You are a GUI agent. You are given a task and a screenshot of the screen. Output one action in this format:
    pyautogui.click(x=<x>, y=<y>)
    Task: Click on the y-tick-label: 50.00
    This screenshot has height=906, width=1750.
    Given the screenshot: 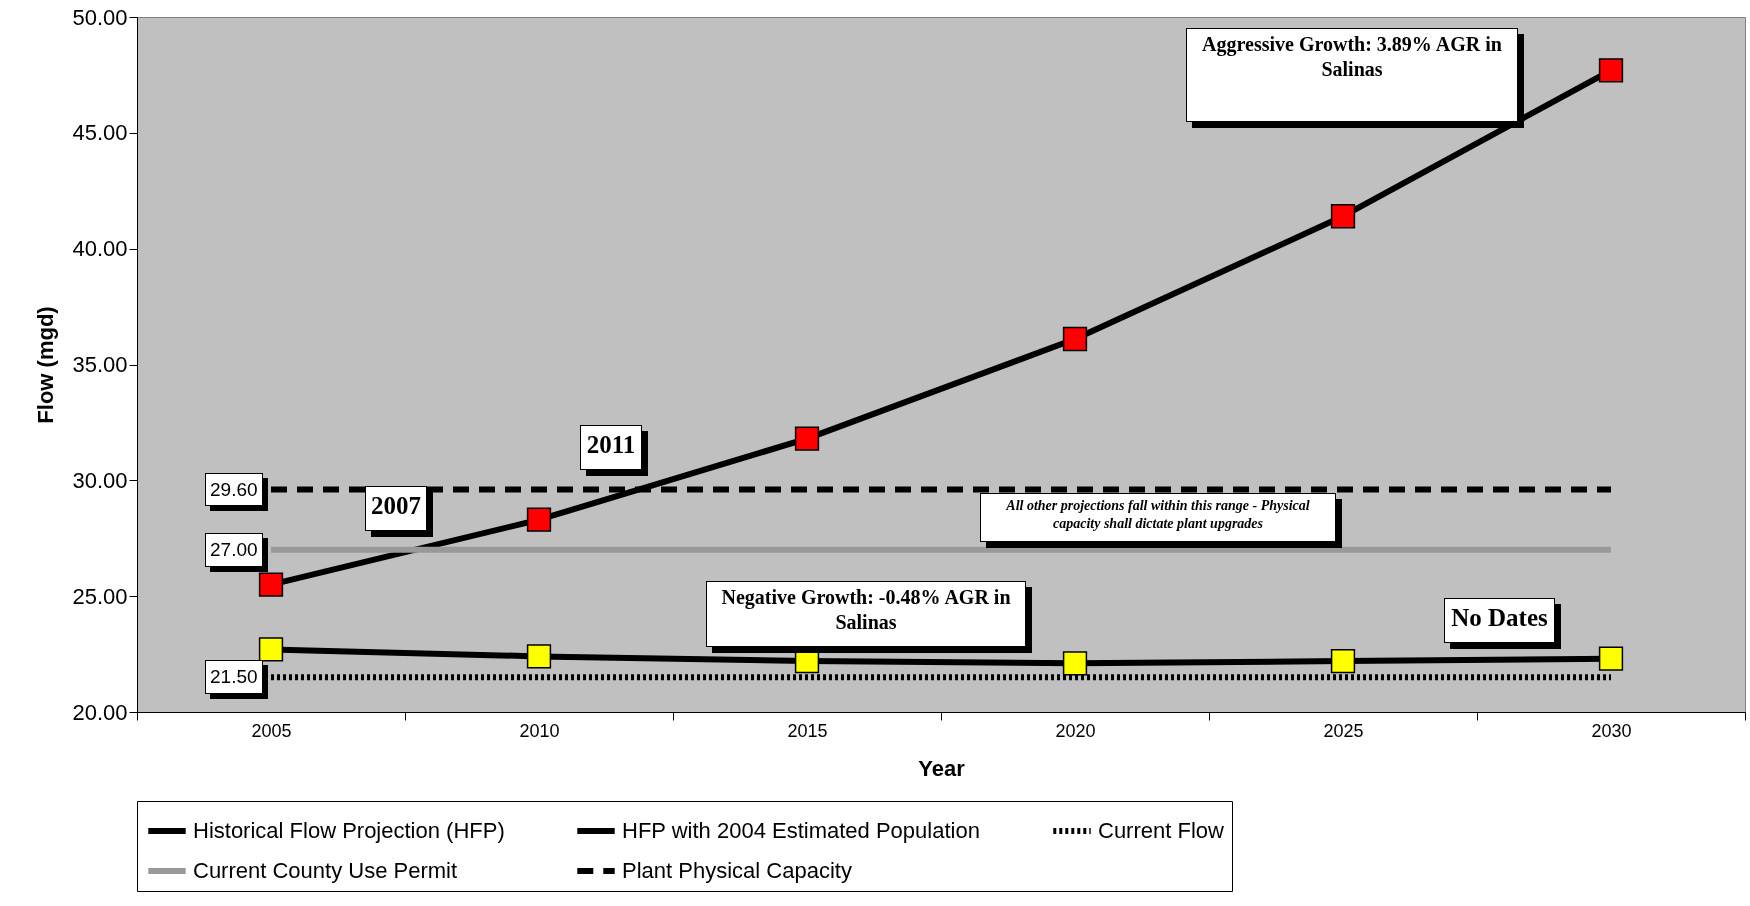 What is the action you would take?
    pyautogui.click(x=100, y=17)
    